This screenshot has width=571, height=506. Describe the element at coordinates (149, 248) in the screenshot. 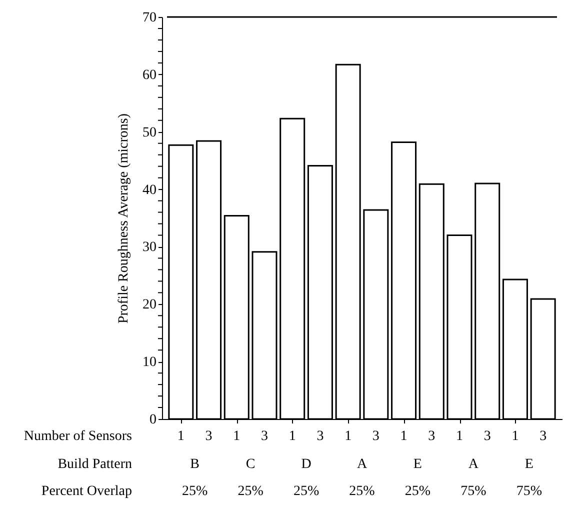

I see `y-tick-label: 30` at that location.